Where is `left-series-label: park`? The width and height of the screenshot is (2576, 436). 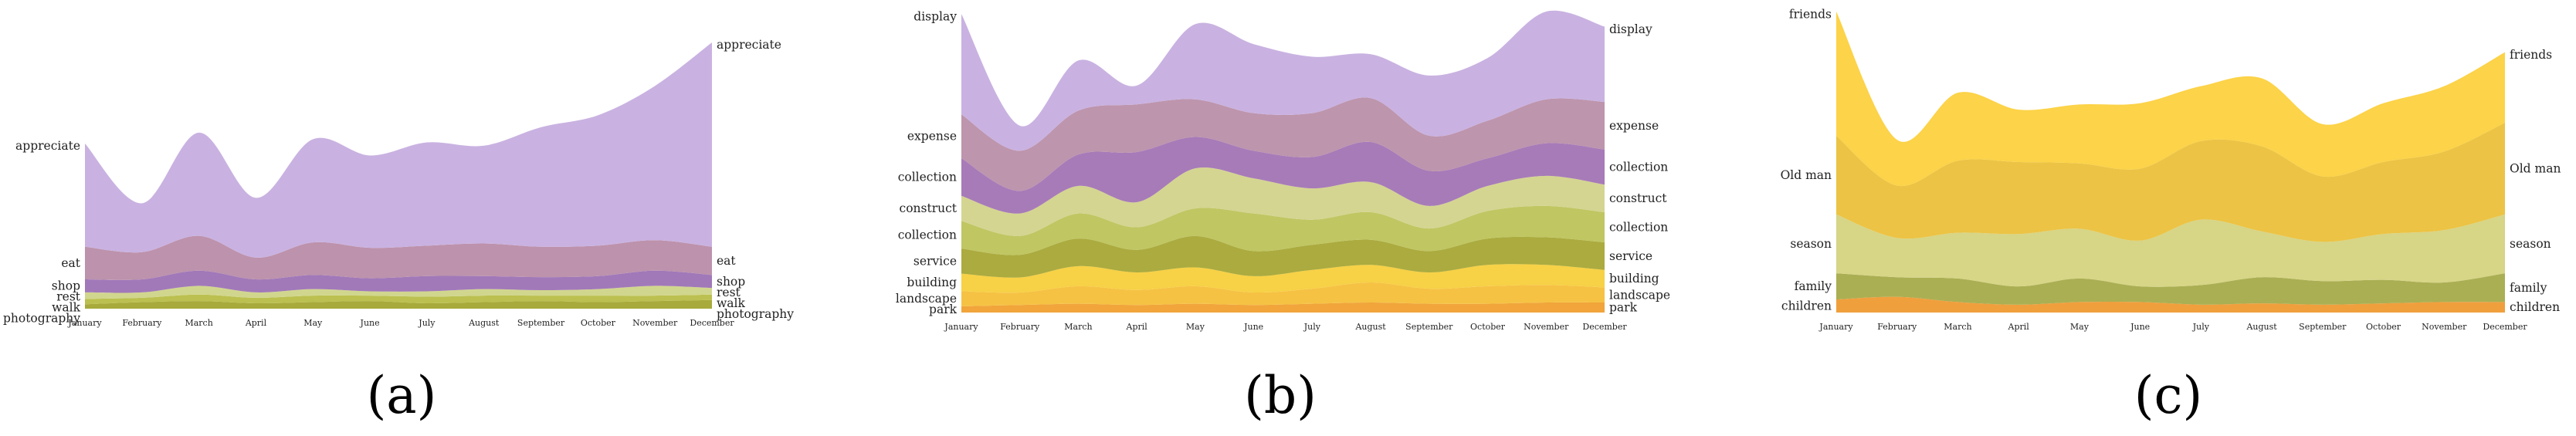 left-series-label: park is located at coordinates (943, 309).